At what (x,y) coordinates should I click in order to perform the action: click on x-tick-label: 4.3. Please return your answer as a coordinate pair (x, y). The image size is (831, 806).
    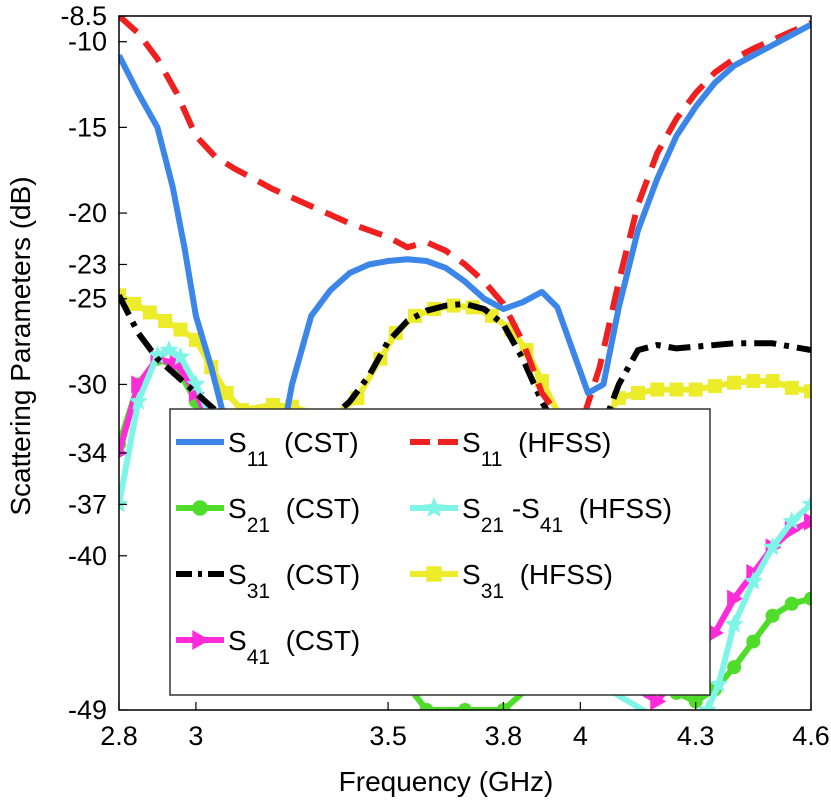
    Looking at the image, I should click on (696, 736).